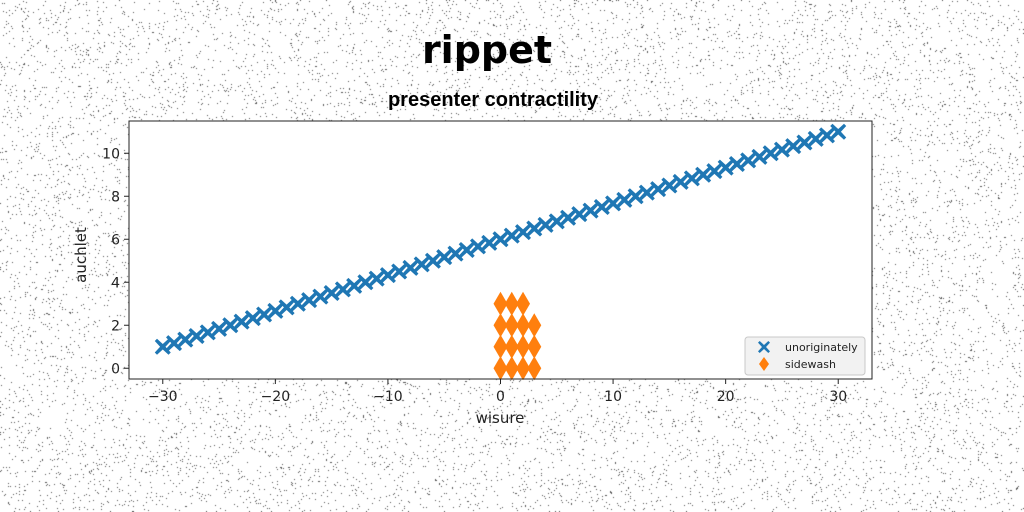 This screenshot has height=512, width=1024. I want to click on y-axis-label: auchlet, so click(81, 255).